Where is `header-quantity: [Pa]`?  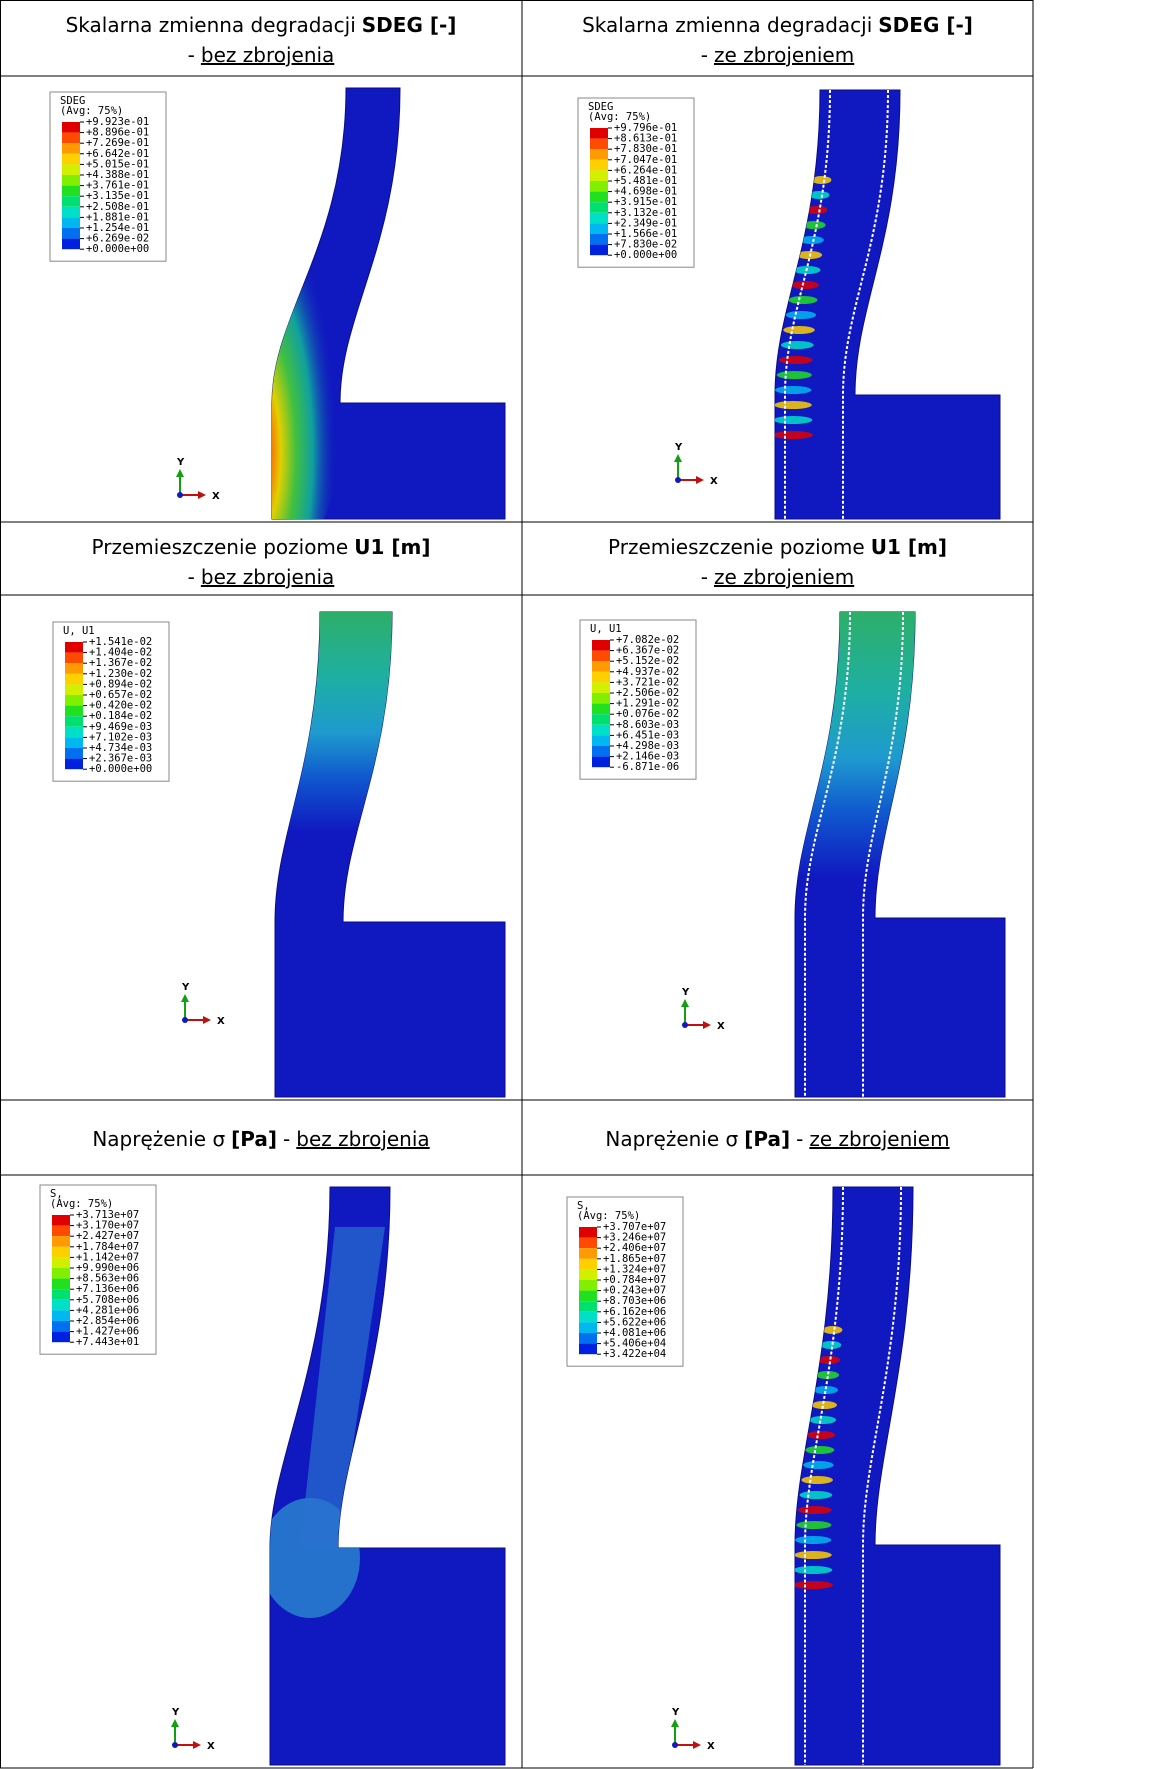
header-quantity: [Pa] is located at coordinates (767, 1139).